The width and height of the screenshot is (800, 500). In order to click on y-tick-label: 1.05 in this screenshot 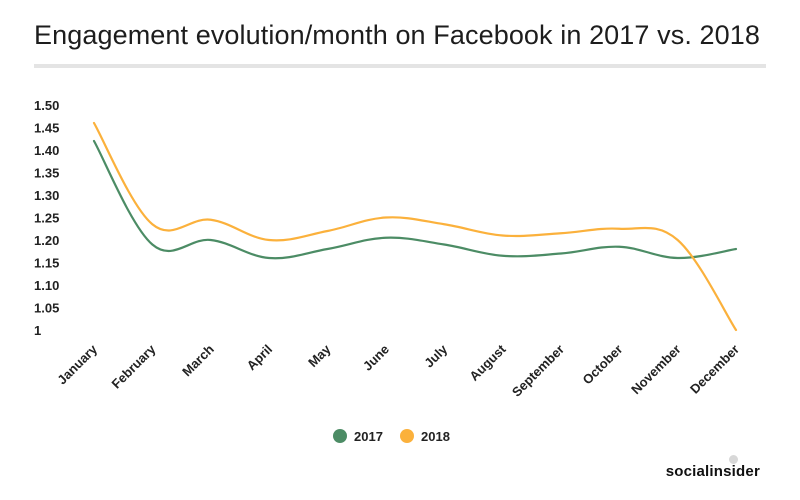, I will do `click(46, 308)`.